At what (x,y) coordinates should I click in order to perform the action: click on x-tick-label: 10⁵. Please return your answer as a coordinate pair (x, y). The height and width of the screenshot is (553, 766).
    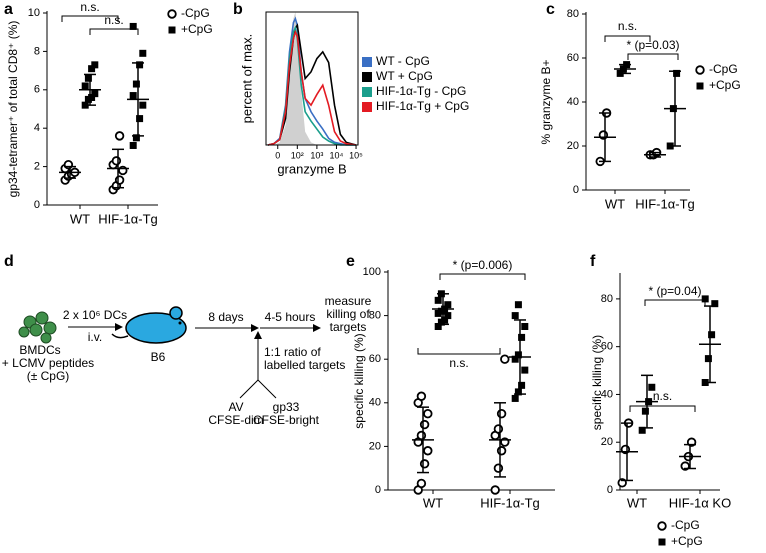
    Looking at the image, I should click on (356, 155).